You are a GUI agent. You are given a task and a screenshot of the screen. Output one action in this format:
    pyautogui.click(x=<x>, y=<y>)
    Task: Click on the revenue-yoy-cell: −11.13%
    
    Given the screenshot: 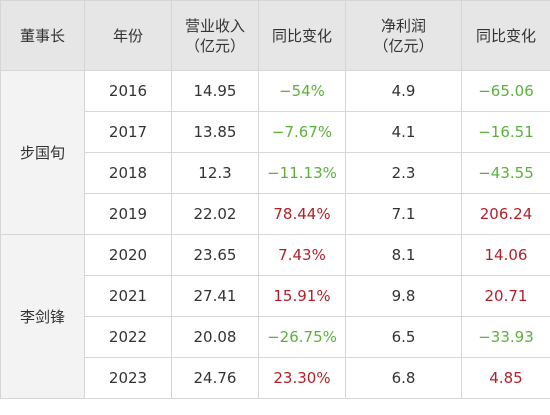 What is the action you would take?
    pyautogui.click(x=302, y=173)
    